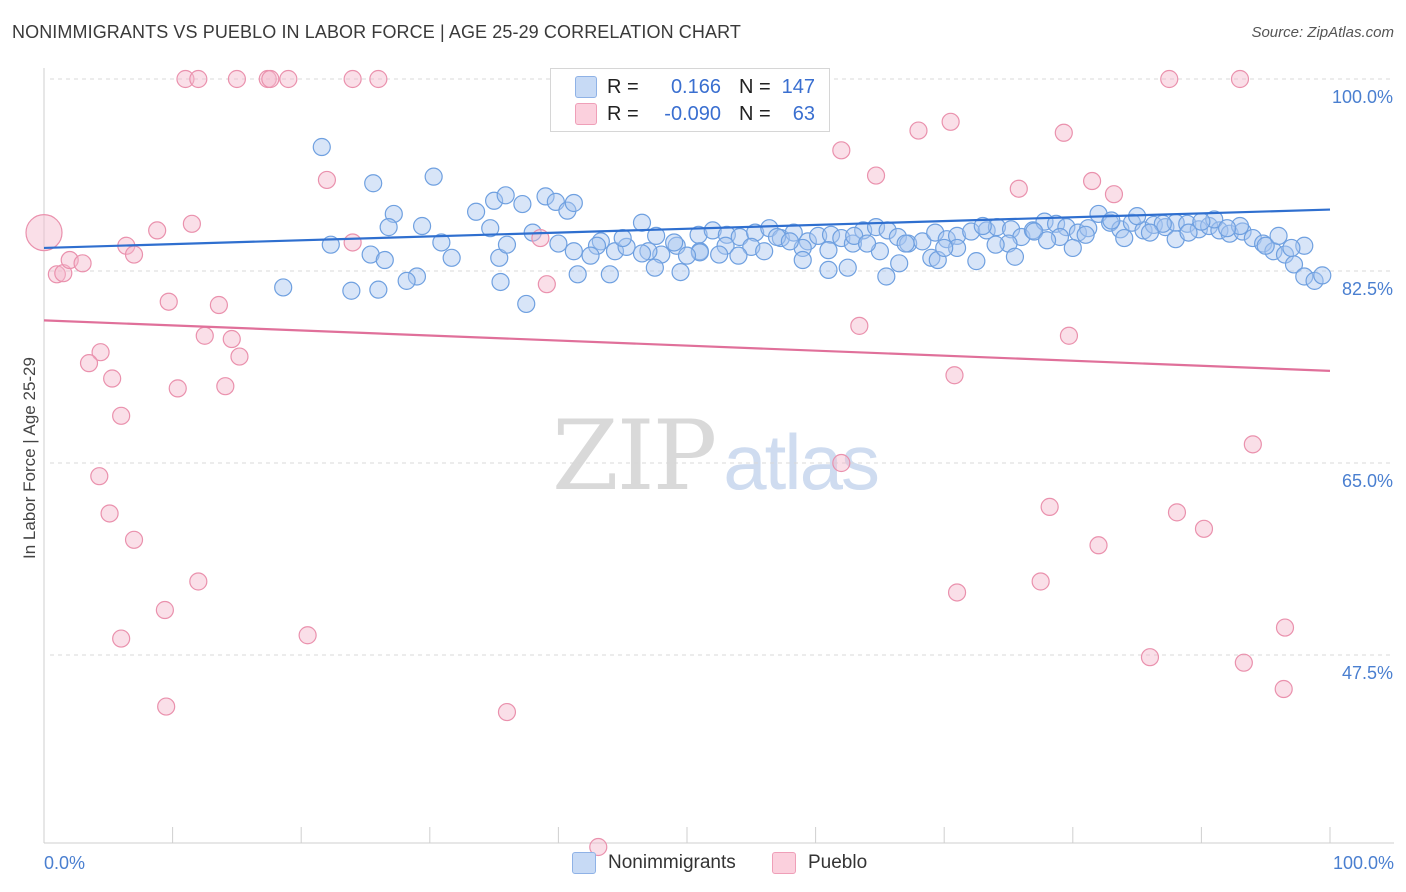 Image resolution: width=1406 pixels, height=892 pixels. I want to click on correlation-legend: R = 0.166 N = 147 R = -0.090 N = 63, so click(690, 100).